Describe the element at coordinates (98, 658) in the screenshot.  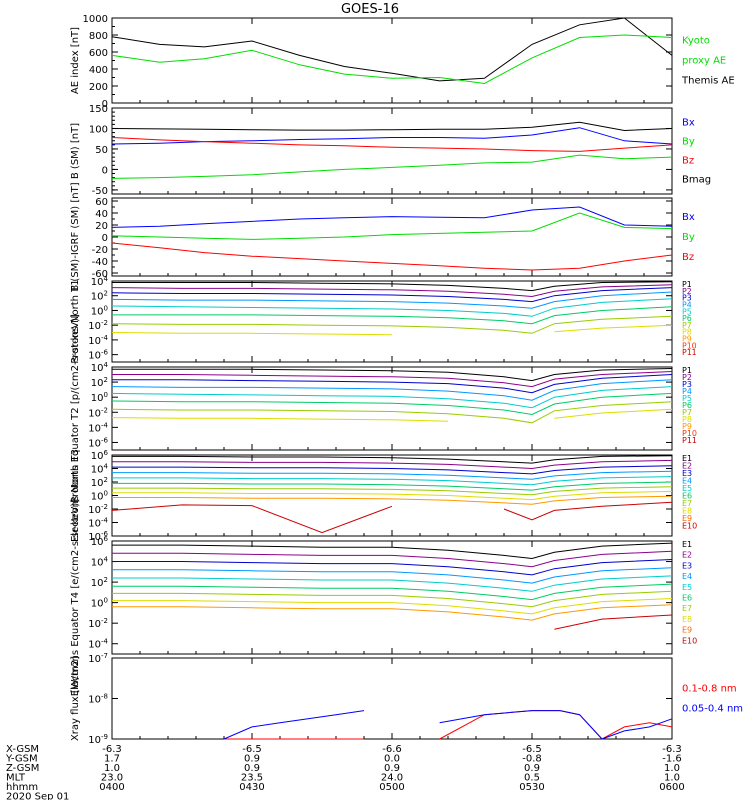
I see `y-tick-label: 10⁻⁷` at that location.